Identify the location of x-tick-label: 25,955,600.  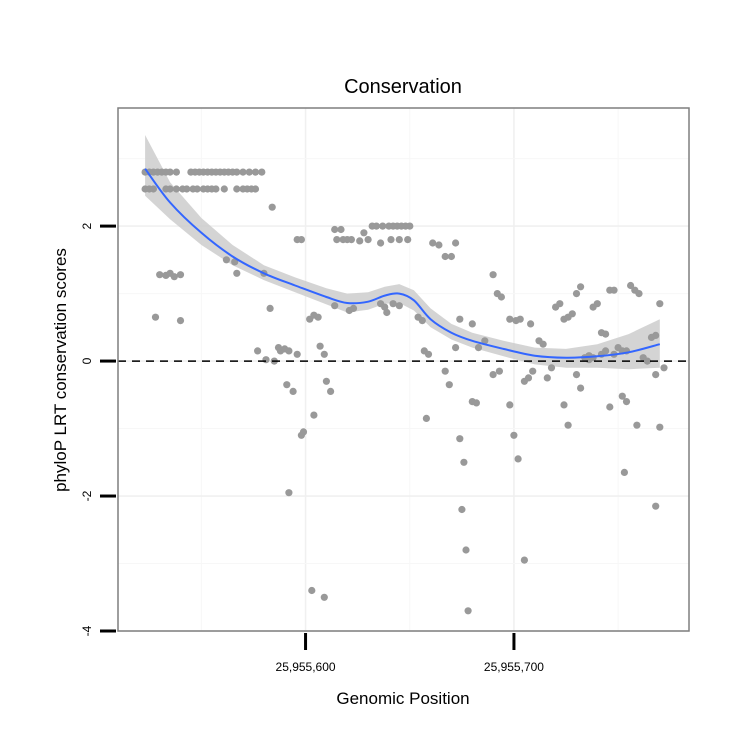
(306, 667).